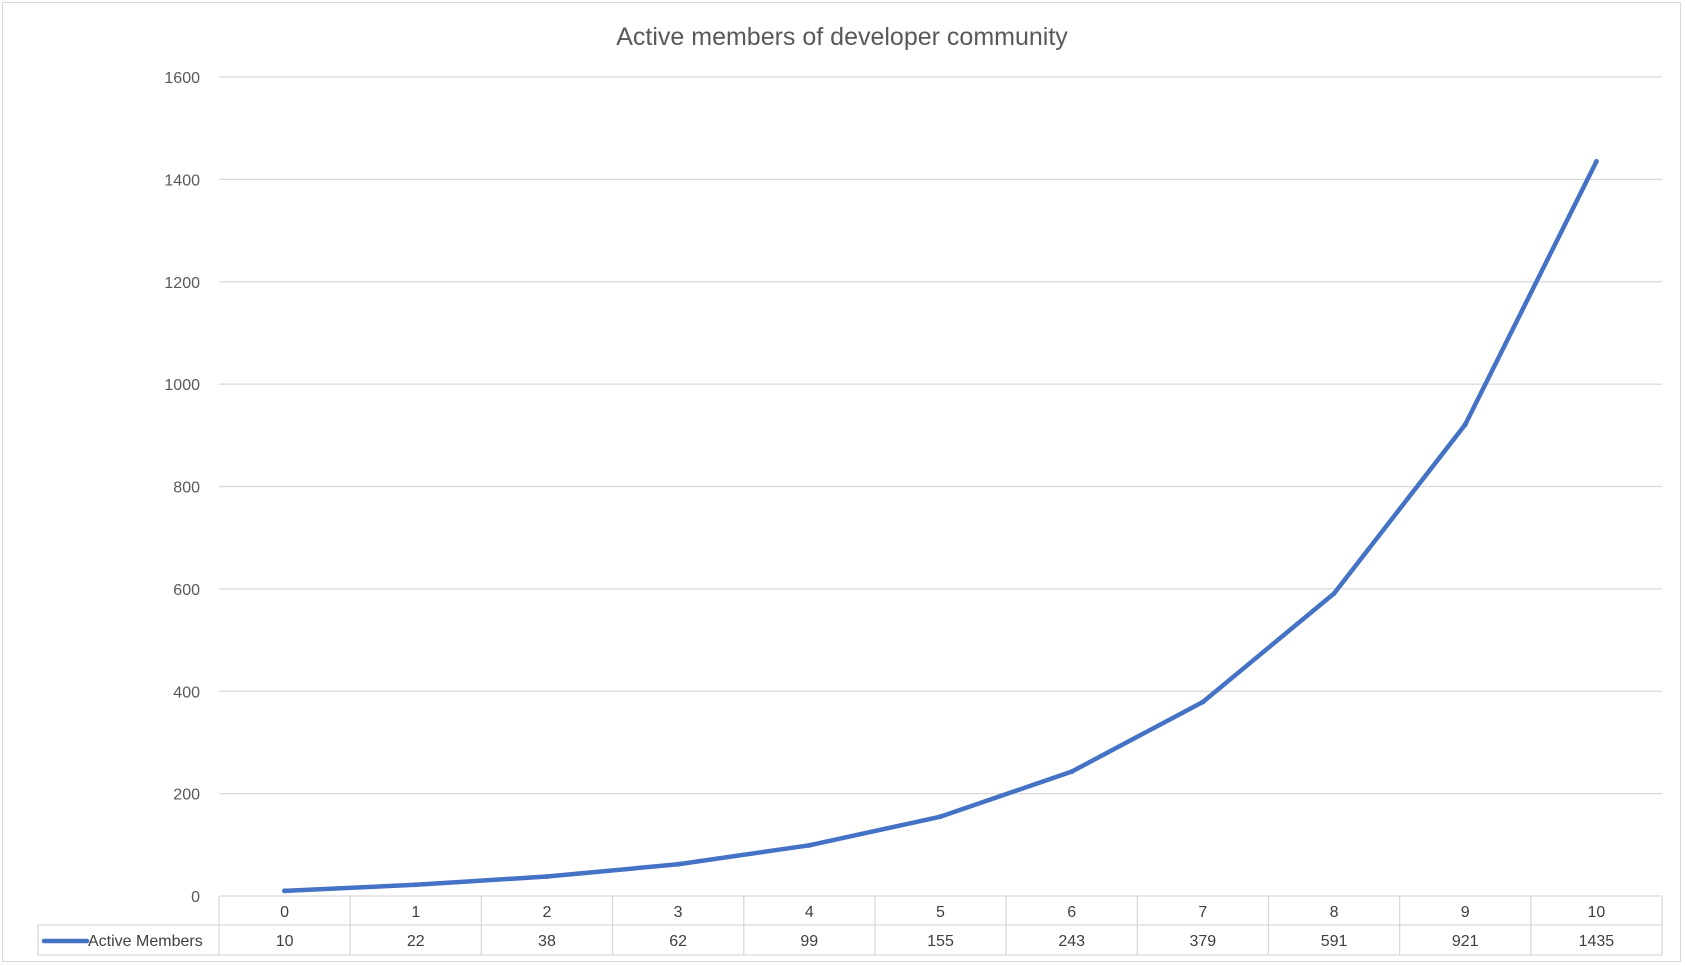 This screenshot has height=966, width=1685. Describe the element at coordinates (547, 912) in the screenshot. I see `x-tick-label: 2` at that location.